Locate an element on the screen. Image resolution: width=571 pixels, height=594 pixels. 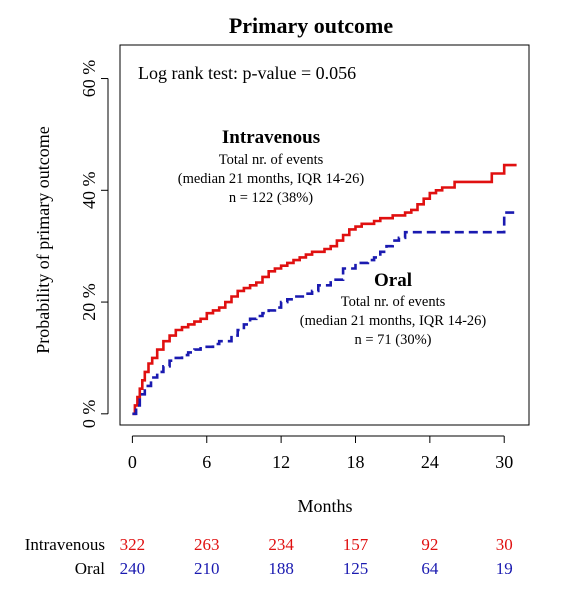
risk-value: 157 is located at coordinates (356, 544).